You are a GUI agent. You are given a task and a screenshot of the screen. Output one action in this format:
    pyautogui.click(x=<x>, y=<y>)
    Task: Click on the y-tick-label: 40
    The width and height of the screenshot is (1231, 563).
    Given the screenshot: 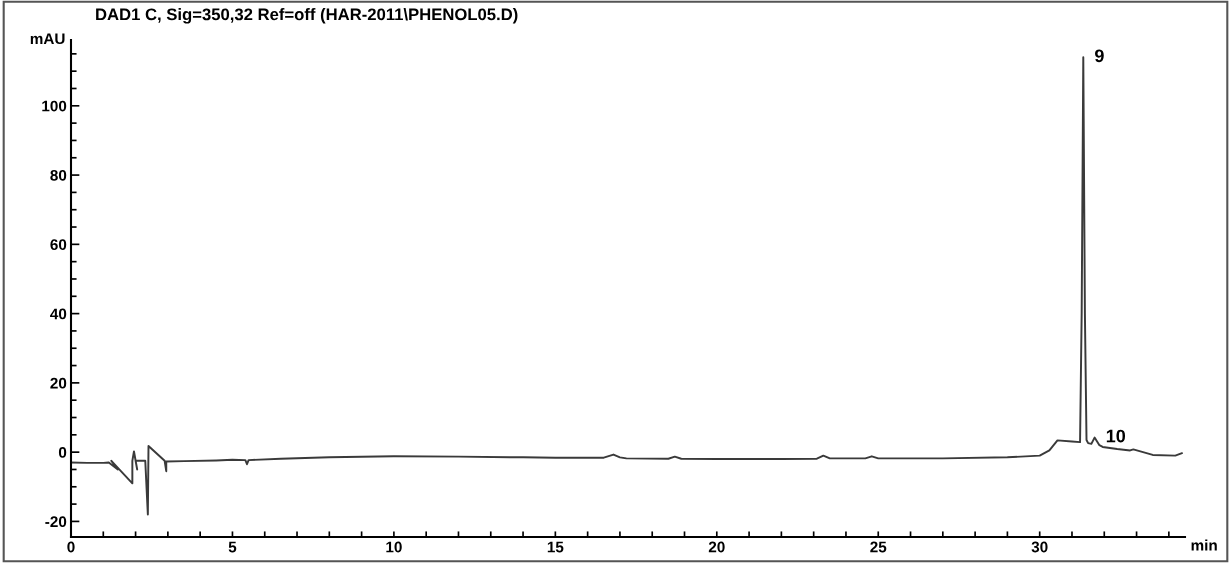 What is the action you would take?
    pyautogui.click(x=58, y=314)
    